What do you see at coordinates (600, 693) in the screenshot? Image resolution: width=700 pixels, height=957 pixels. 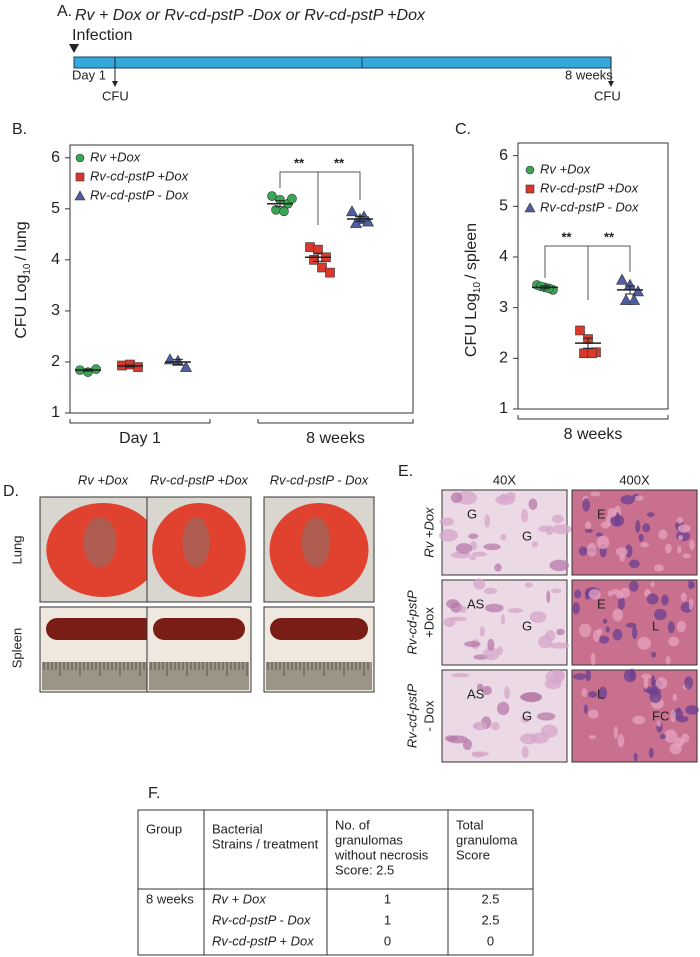 I see `image-label: L` at bounding box center [600, 693].